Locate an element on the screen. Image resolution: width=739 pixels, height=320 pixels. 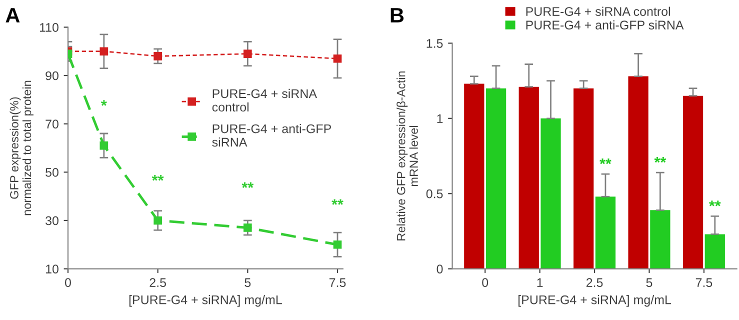
y-tick-label: 0.5 is located at coordinates (434, 193).